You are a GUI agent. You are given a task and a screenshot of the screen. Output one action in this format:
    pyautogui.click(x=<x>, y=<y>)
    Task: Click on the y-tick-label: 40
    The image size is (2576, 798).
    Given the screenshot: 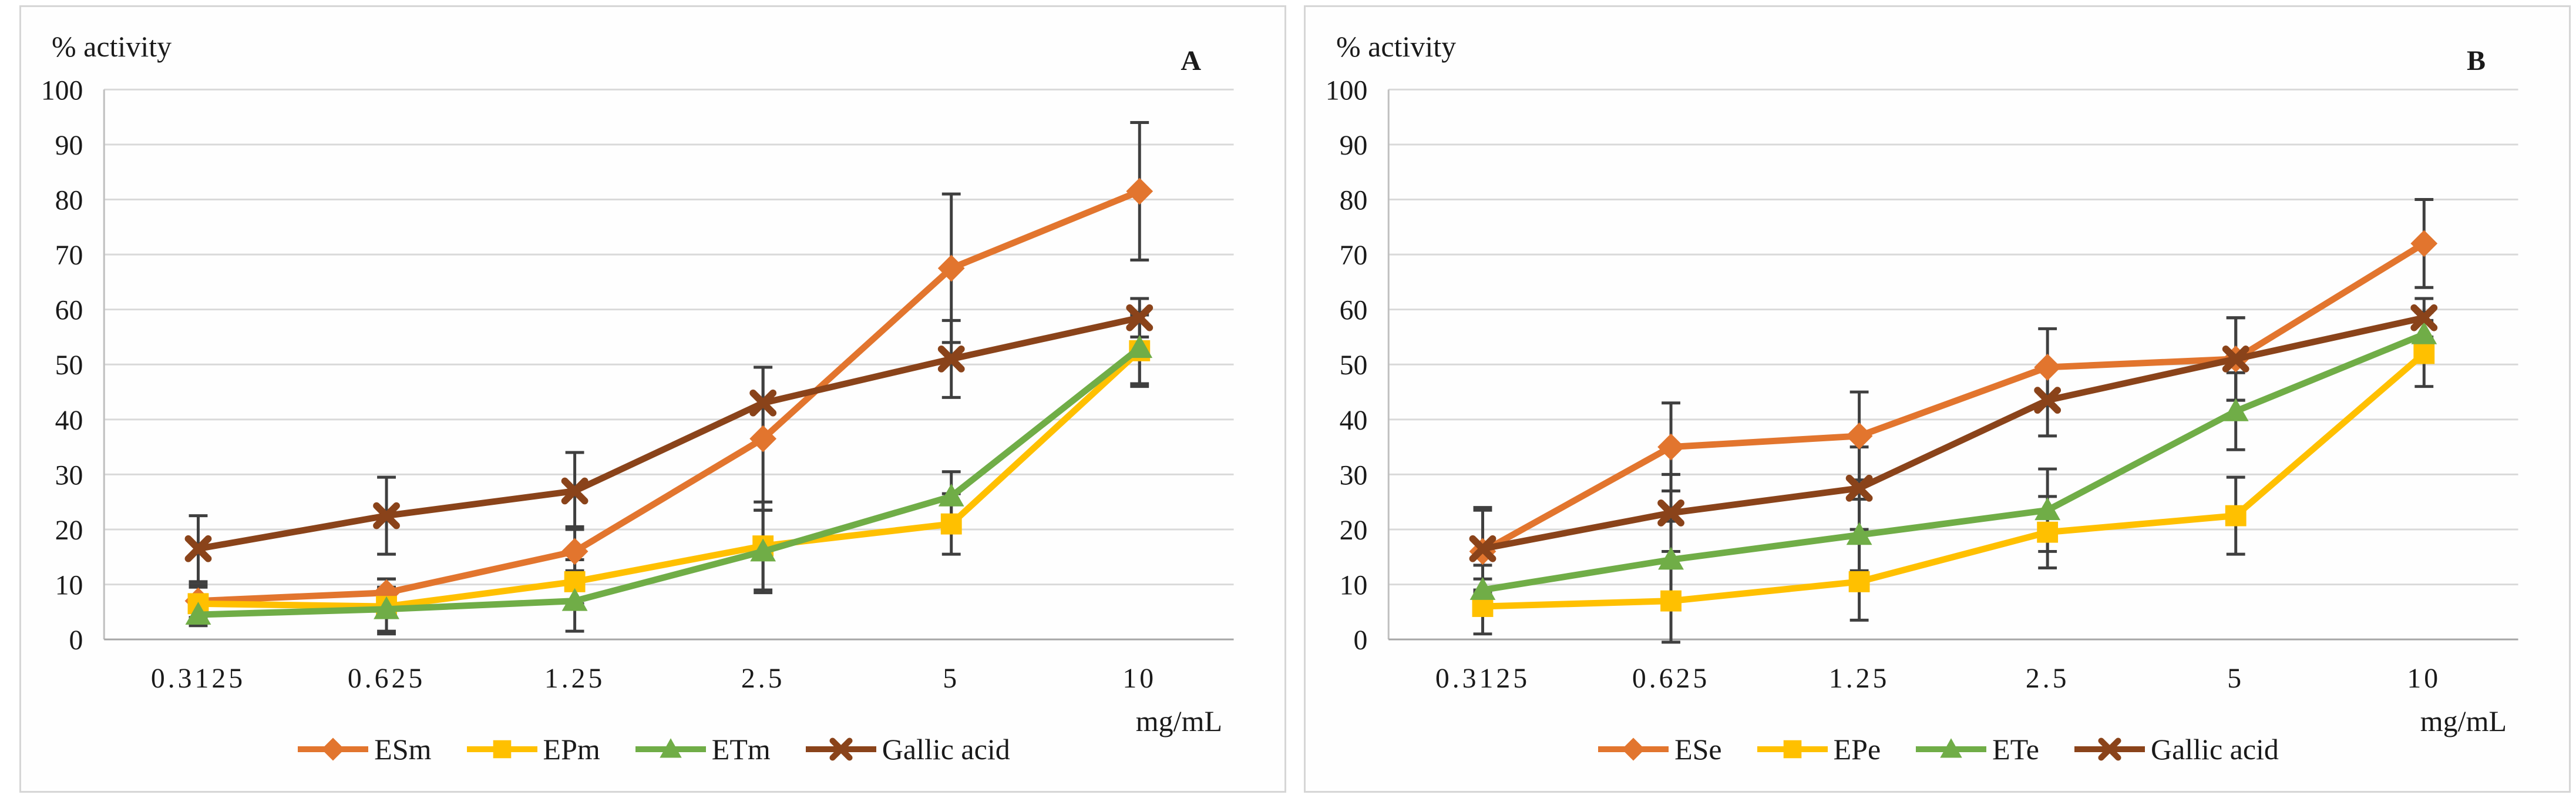 What is the action you would take?
    pyautogui.click(x=69, y=420)
    